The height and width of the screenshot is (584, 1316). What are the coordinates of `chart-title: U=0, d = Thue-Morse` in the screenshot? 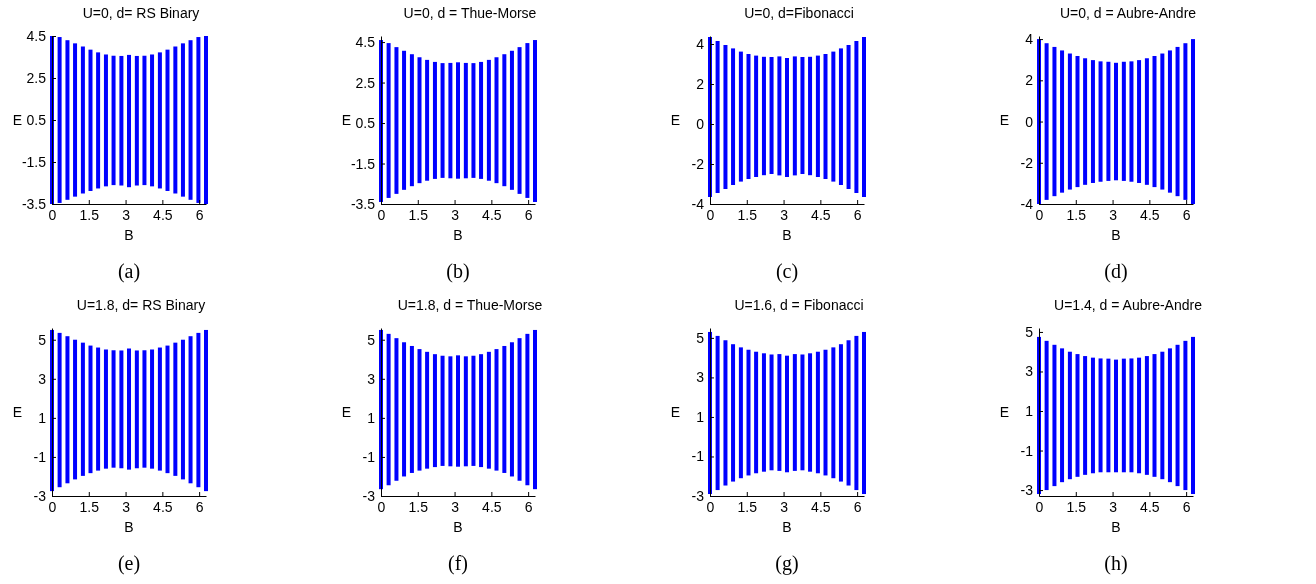 It's located at (470, 13).